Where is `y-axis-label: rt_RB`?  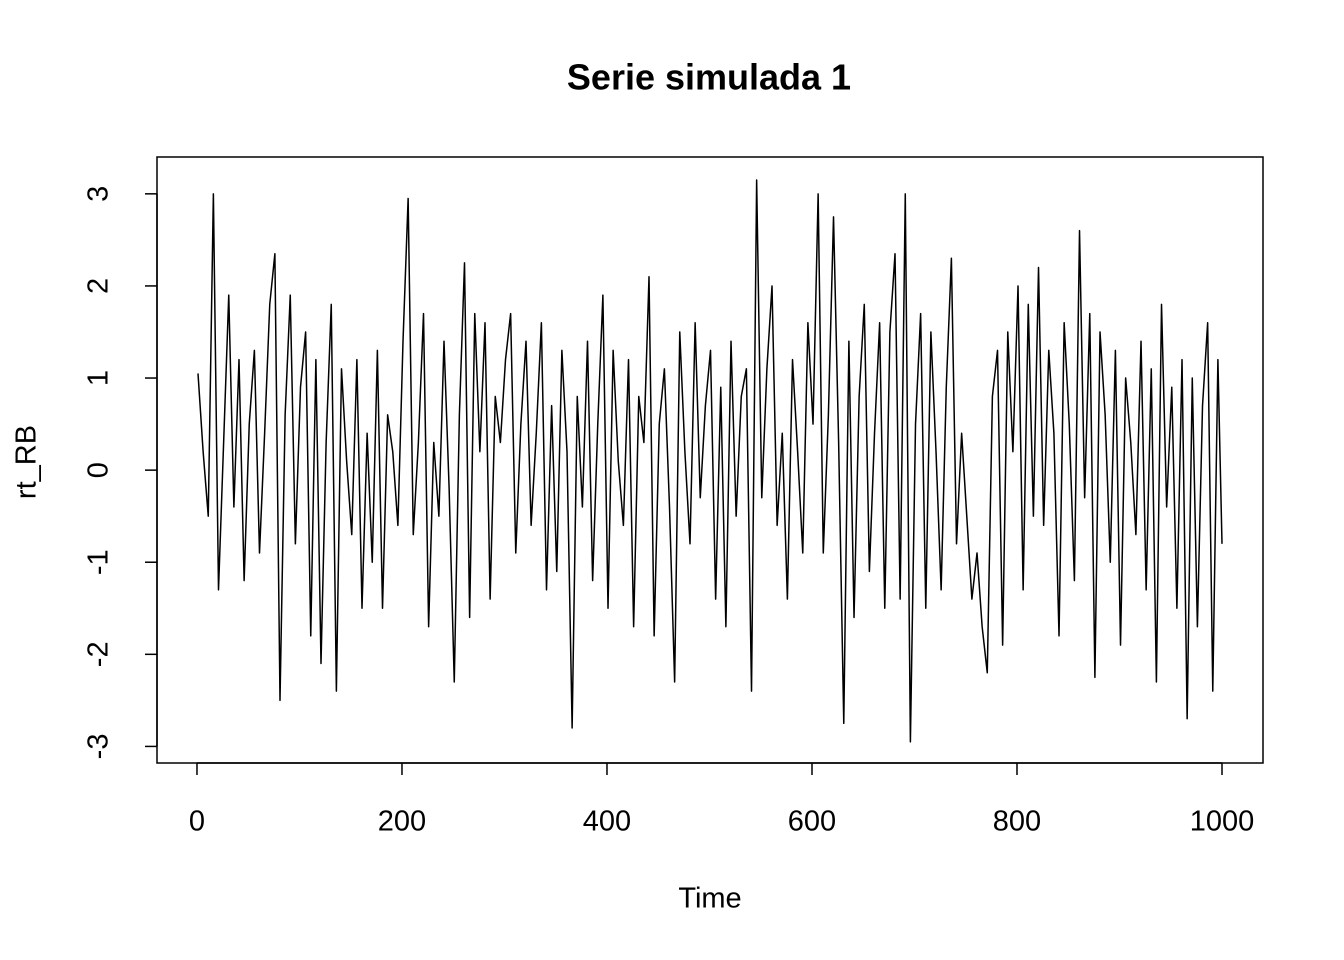 y-axis-label: rt_RB is located at coordinates (27, 462).